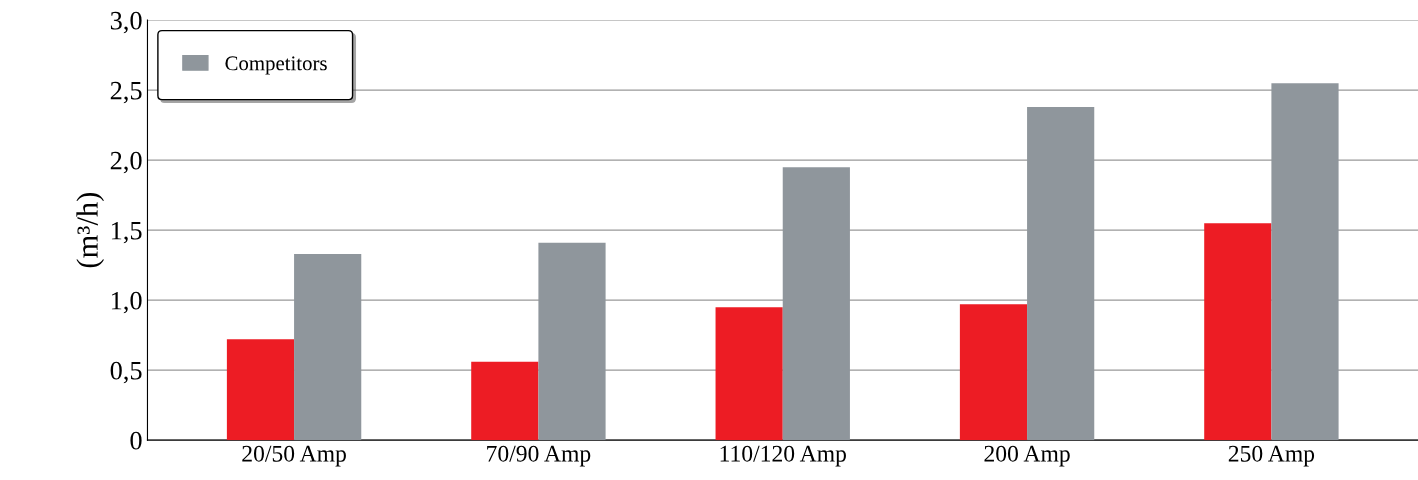 This screenshot has width=1418, height=480. Describe the element at coordinates (783, 456) in the screenshot. I see `x-tick-label: 110/120 Amp` at that location.